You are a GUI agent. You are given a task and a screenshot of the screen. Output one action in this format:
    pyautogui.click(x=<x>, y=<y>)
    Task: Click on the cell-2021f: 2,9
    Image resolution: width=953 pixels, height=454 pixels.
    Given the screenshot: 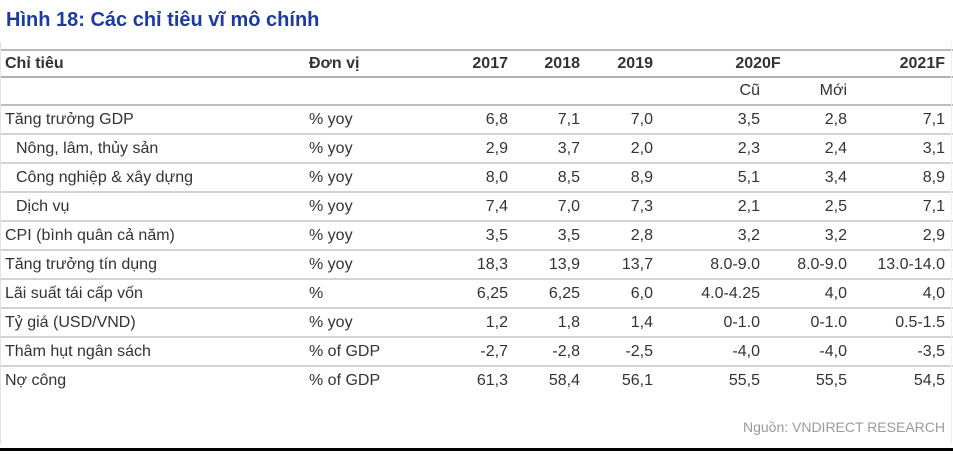 What is the action you would take?
    pyautogui.click(x=904, y=236)
    